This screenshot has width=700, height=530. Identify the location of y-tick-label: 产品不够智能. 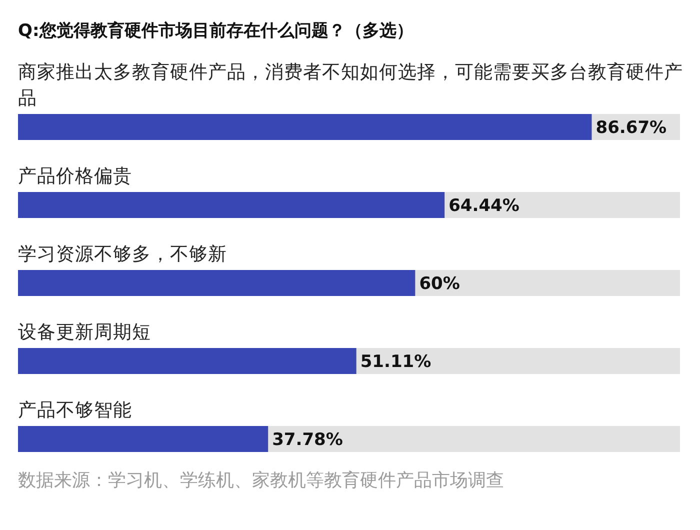
(75, 410).